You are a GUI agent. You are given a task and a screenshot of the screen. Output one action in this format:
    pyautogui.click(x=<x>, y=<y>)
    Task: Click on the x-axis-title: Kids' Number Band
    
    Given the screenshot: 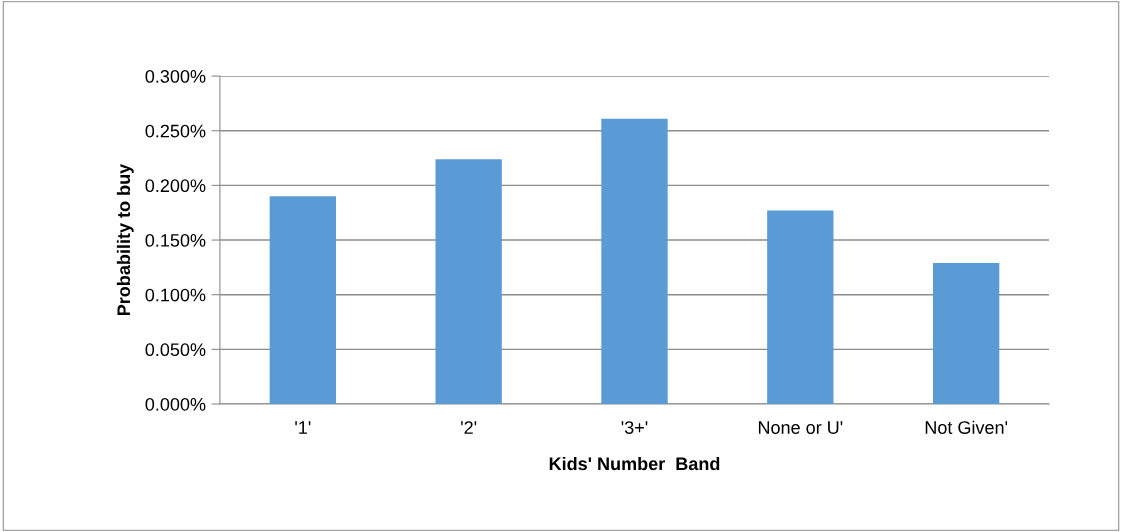 What is the action you would take?
    pyautogui.click(x=634, y=463)
    